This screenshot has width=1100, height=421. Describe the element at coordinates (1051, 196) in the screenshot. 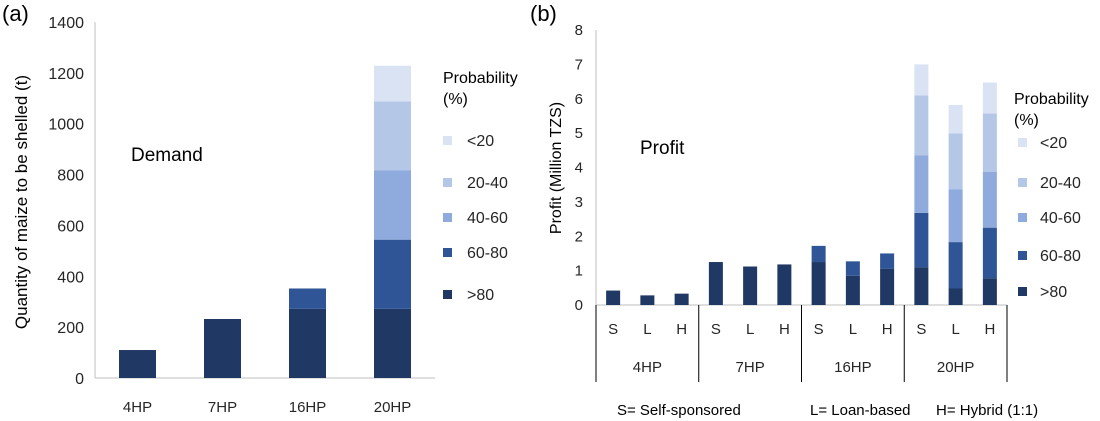

I see `panel-b-legend: Probability (%) <20 20-40 40-60 60-80 >80` at that location.